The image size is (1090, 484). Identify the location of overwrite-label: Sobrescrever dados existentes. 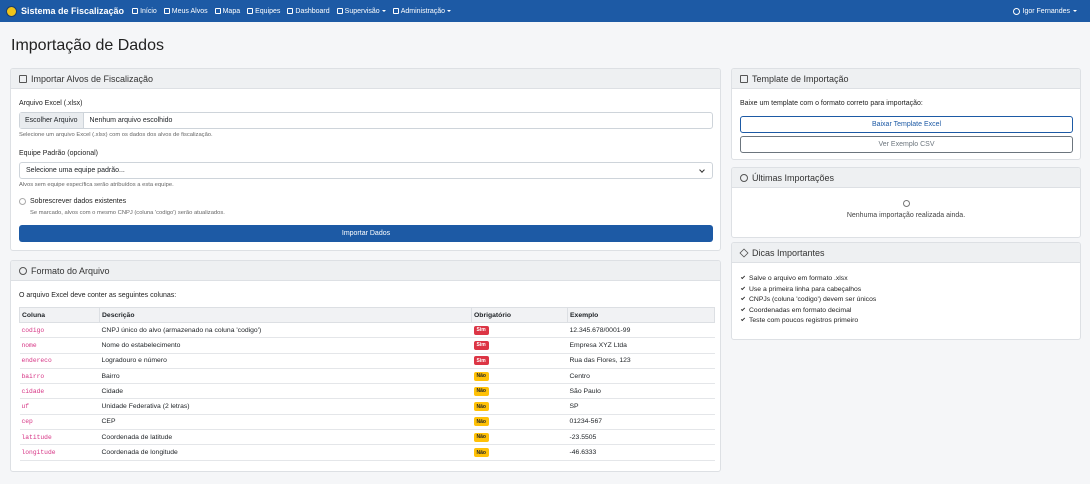
(78, 201).